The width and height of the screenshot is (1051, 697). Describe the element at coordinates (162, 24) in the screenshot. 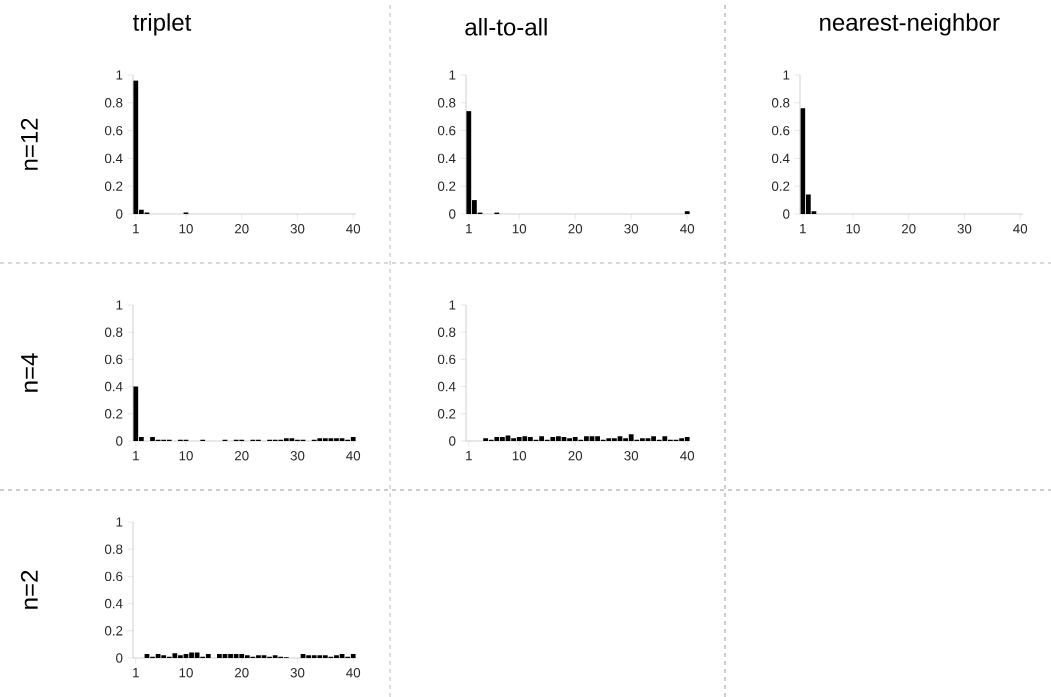

I see `chart-title: triplet` at that location.